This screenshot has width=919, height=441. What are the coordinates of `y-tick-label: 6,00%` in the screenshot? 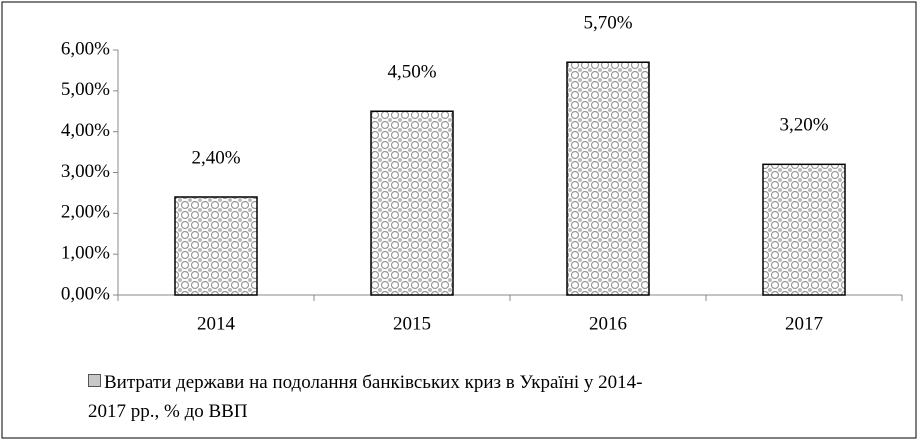 It's located at (85, 48).